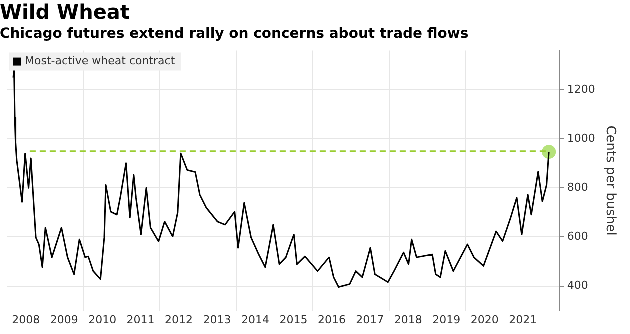  Describe the element at coordinates (140, 319) in the screenshot. I see `x-tick-label: 2011` at that location.